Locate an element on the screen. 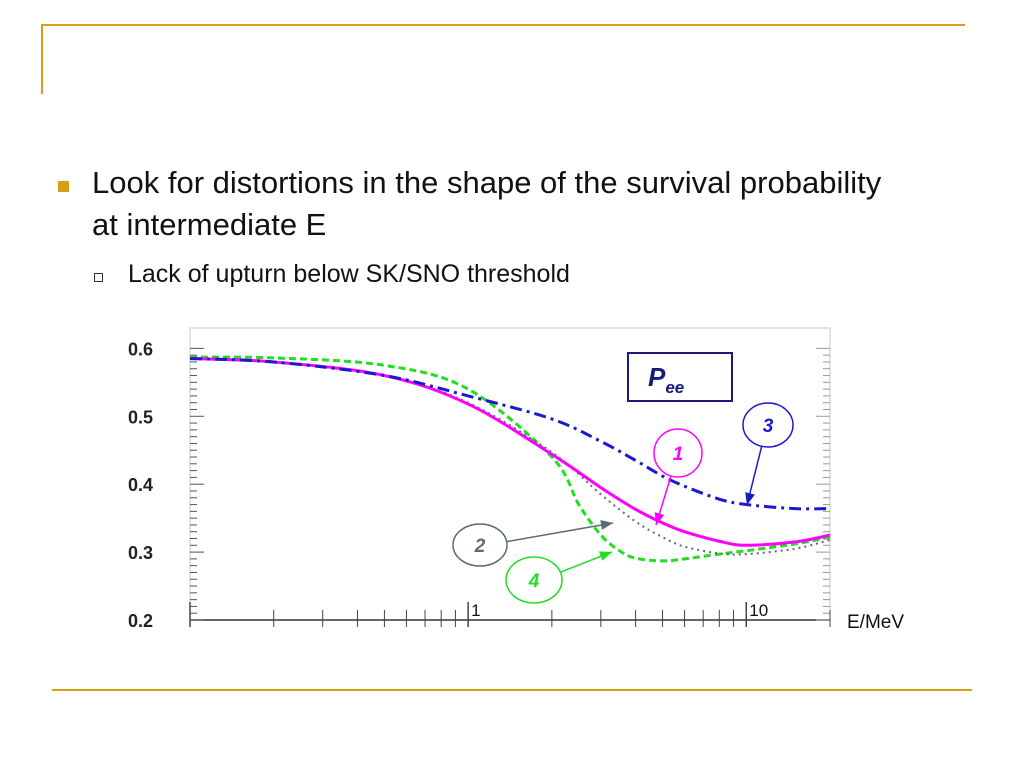 The height and width of the screenshot is (768, 1024). y-tick-label: 0.3 is located at coordinates (140, 553).